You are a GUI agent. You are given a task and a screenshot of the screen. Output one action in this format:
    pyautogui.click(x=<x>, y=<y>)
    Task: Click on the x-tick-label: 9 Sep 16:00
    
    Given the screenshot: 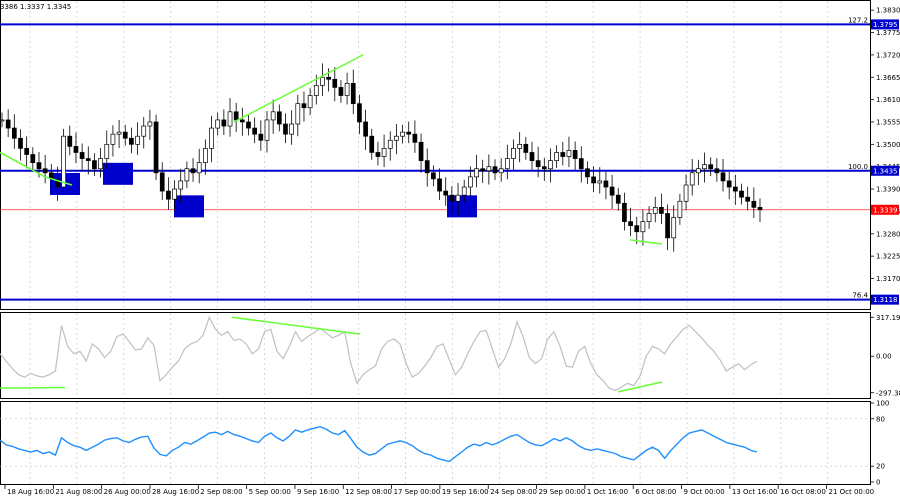 What is the action you would take?
    pyautogui.click(x=318, y=492)
    